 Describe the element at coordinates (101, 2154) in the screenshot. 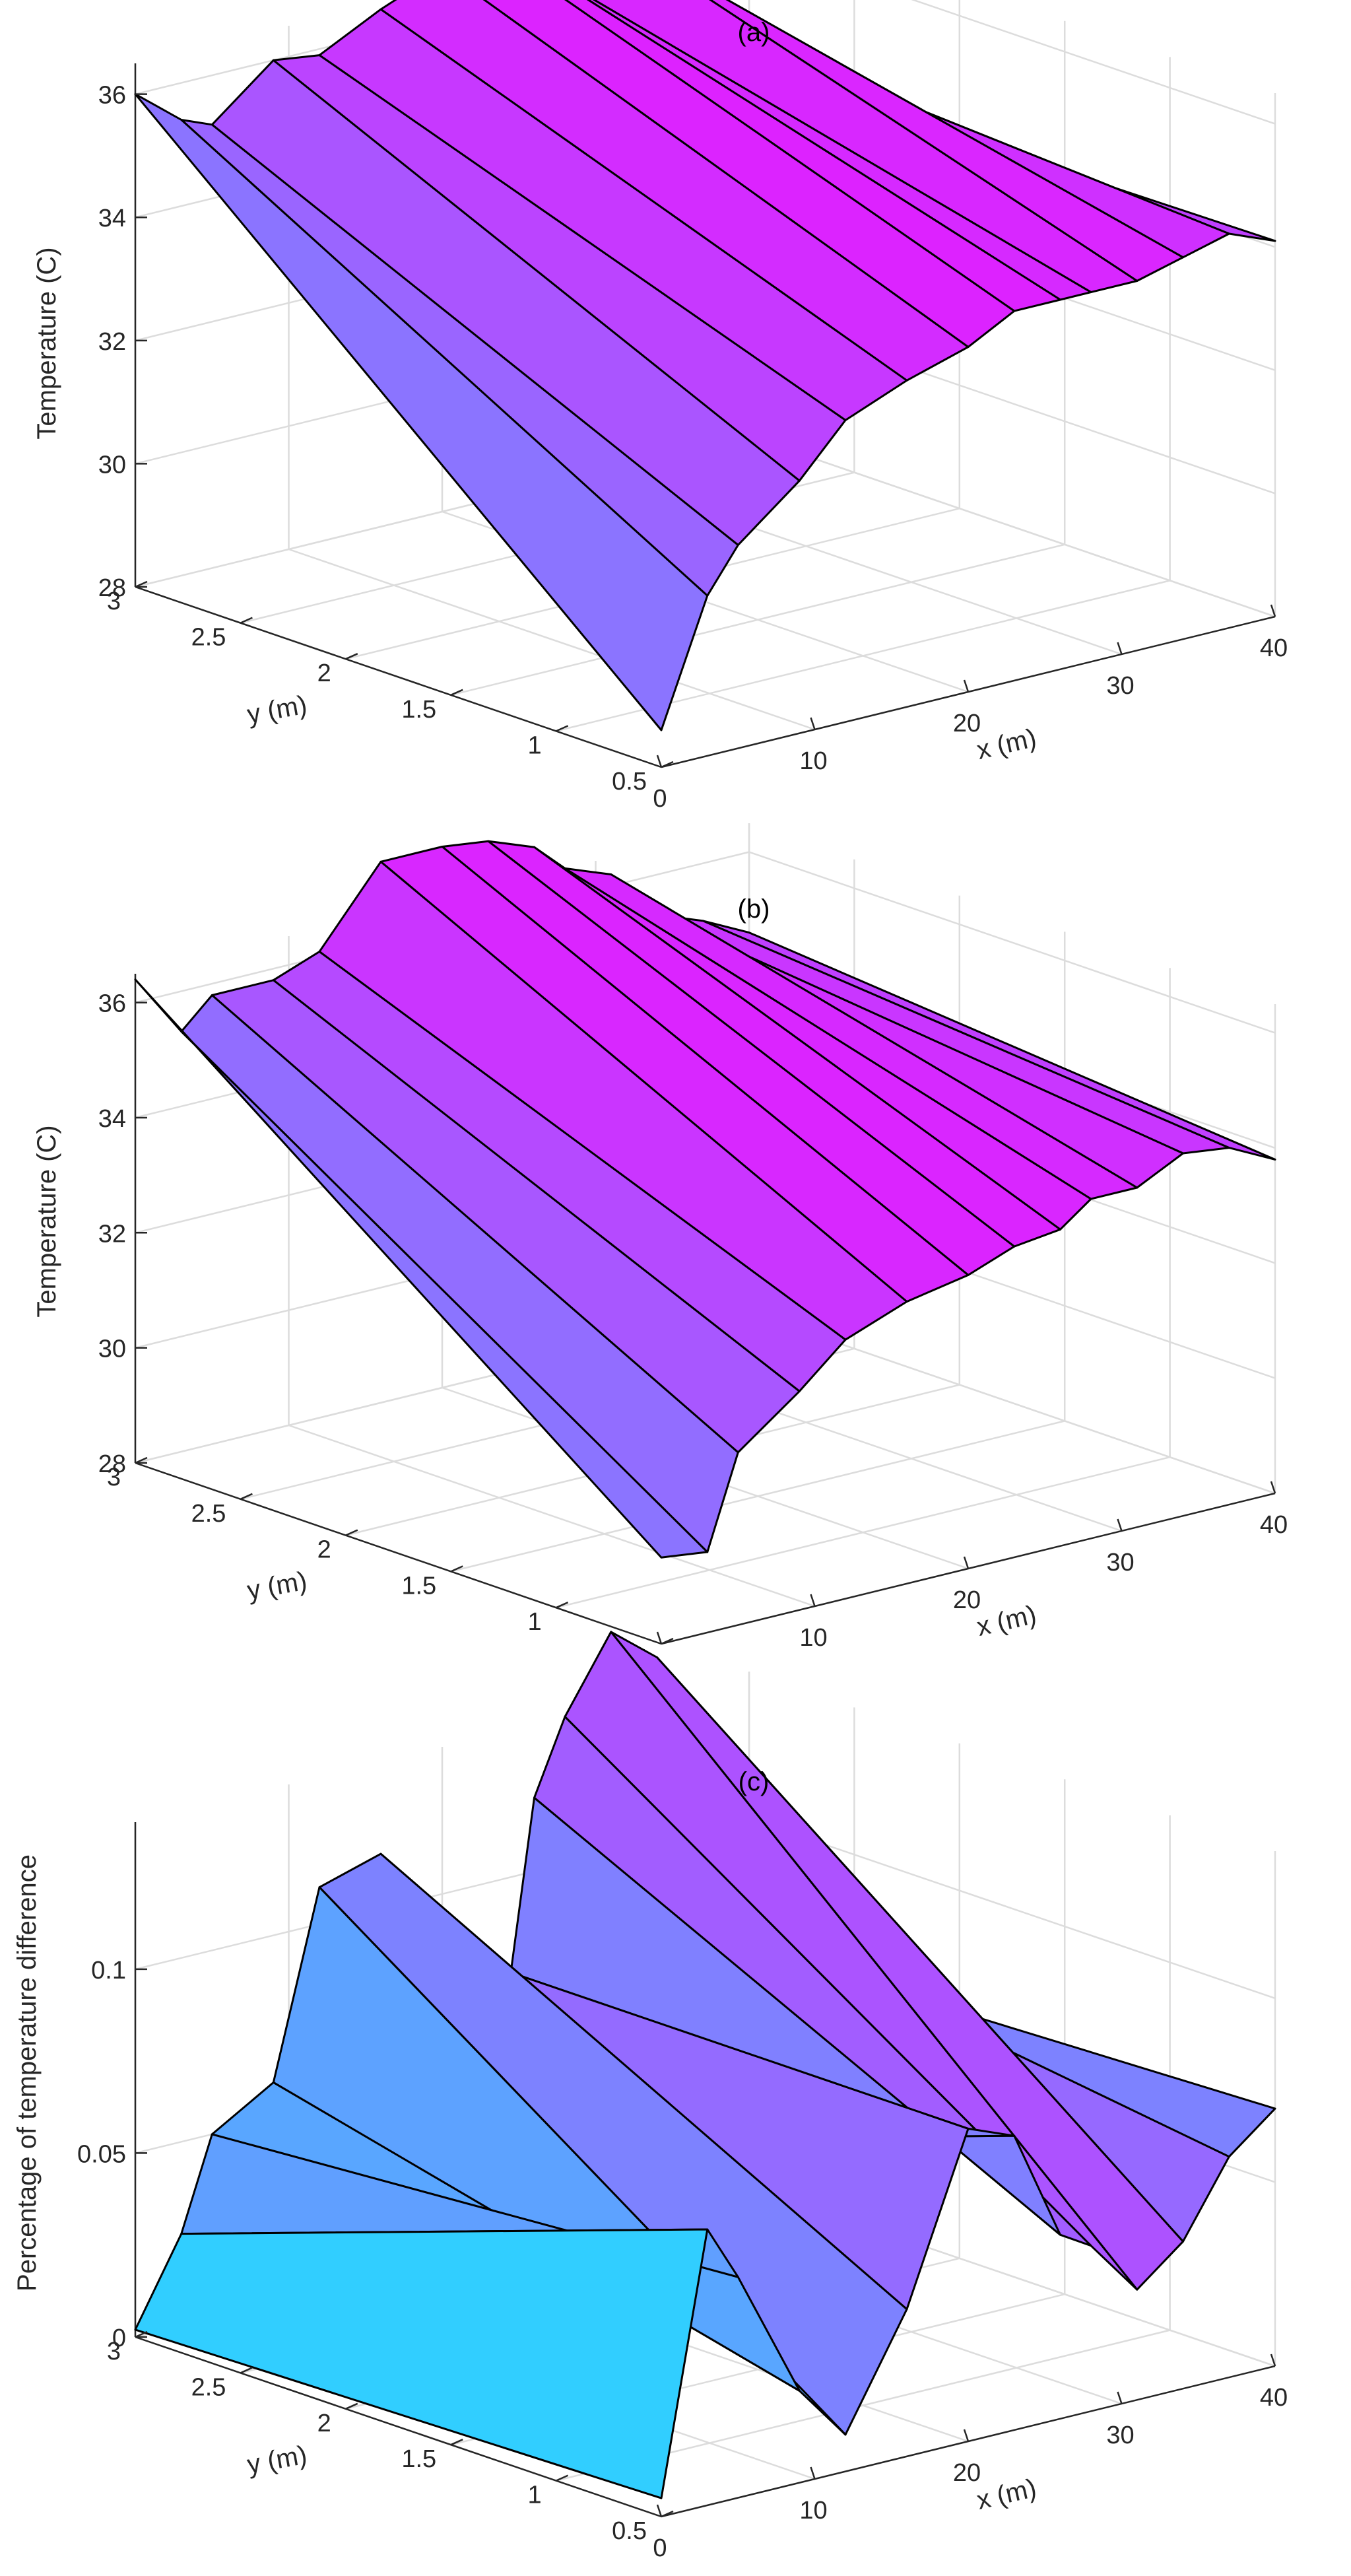

I see `z-tick-label: 0.05` at that location.